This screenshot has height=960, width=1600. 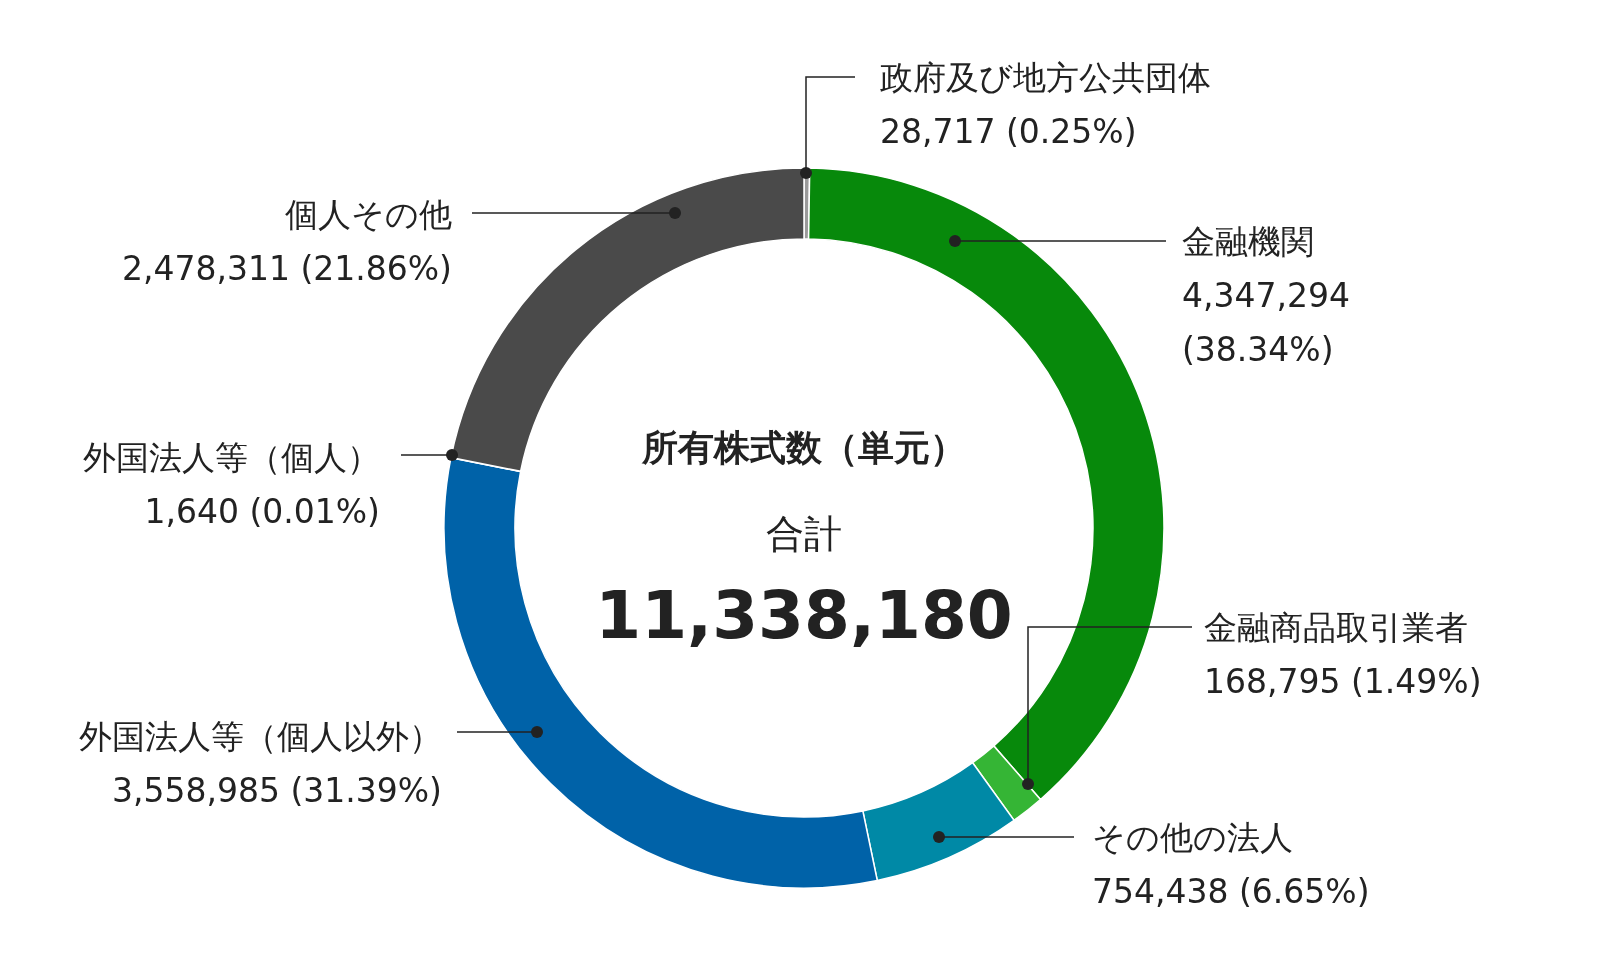 I want to click on data-label: 28,717 (0.25%), so click(x=1008, y=131).